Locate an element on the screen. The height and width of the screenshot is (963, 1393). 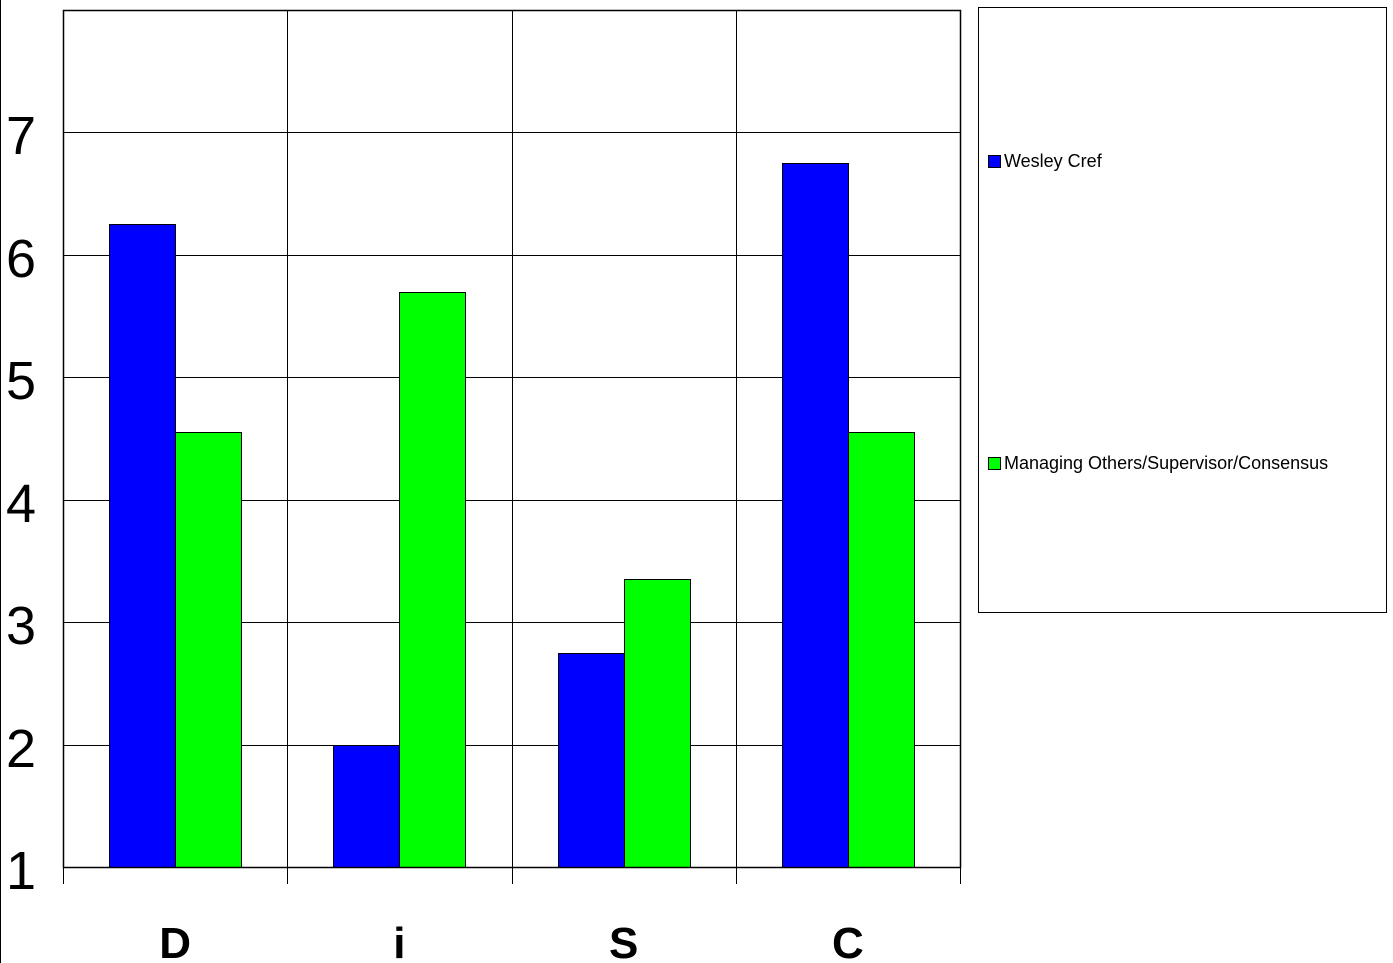
y-tick-label: 5 is located at coordinates (21, 381).